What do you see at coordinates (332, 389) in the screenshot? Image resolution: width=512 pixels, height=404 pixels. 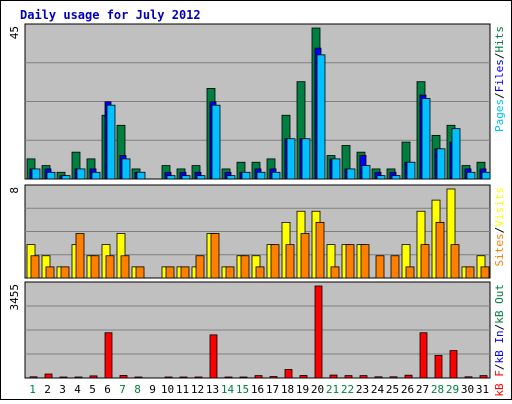 I see `day-label: 21` at bounding box center [332, 389].